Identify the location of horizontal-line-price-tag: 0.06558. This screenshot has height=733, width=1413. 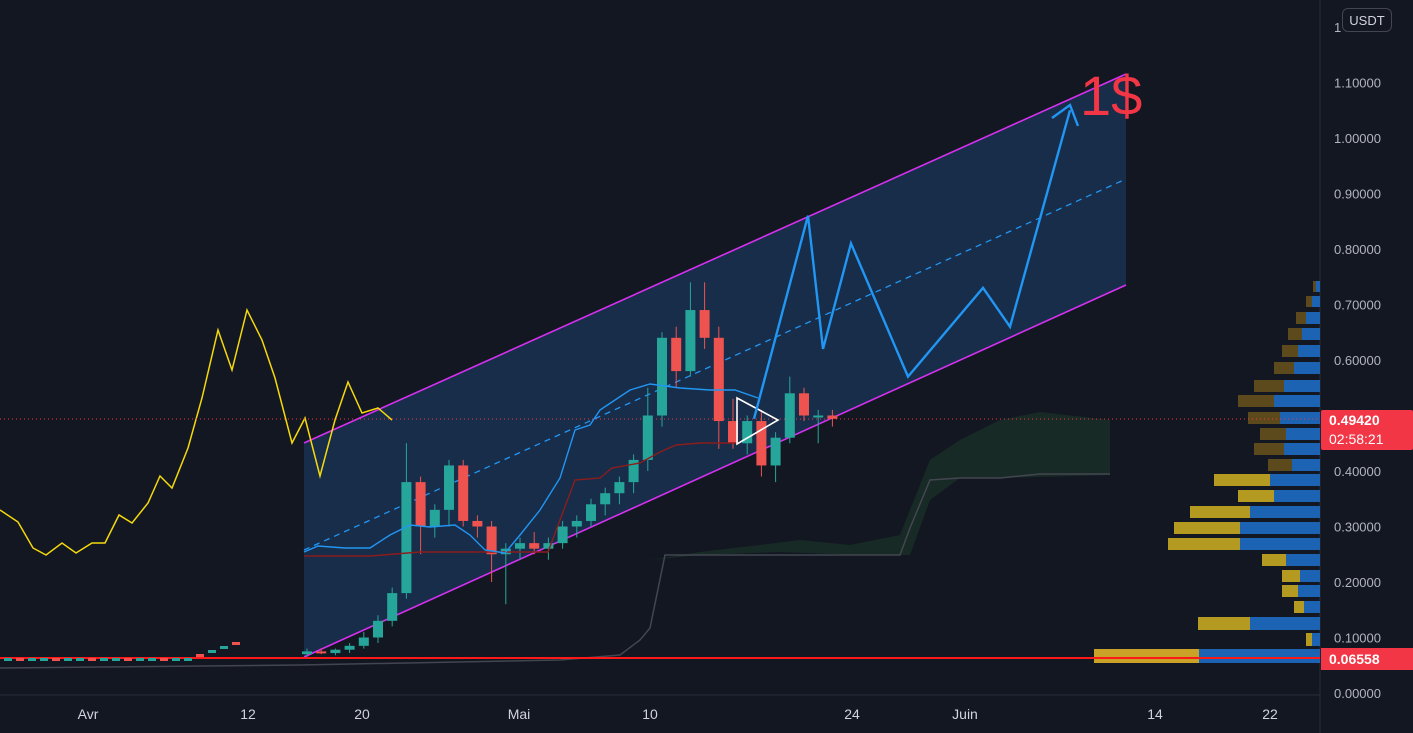
(1367, 659).